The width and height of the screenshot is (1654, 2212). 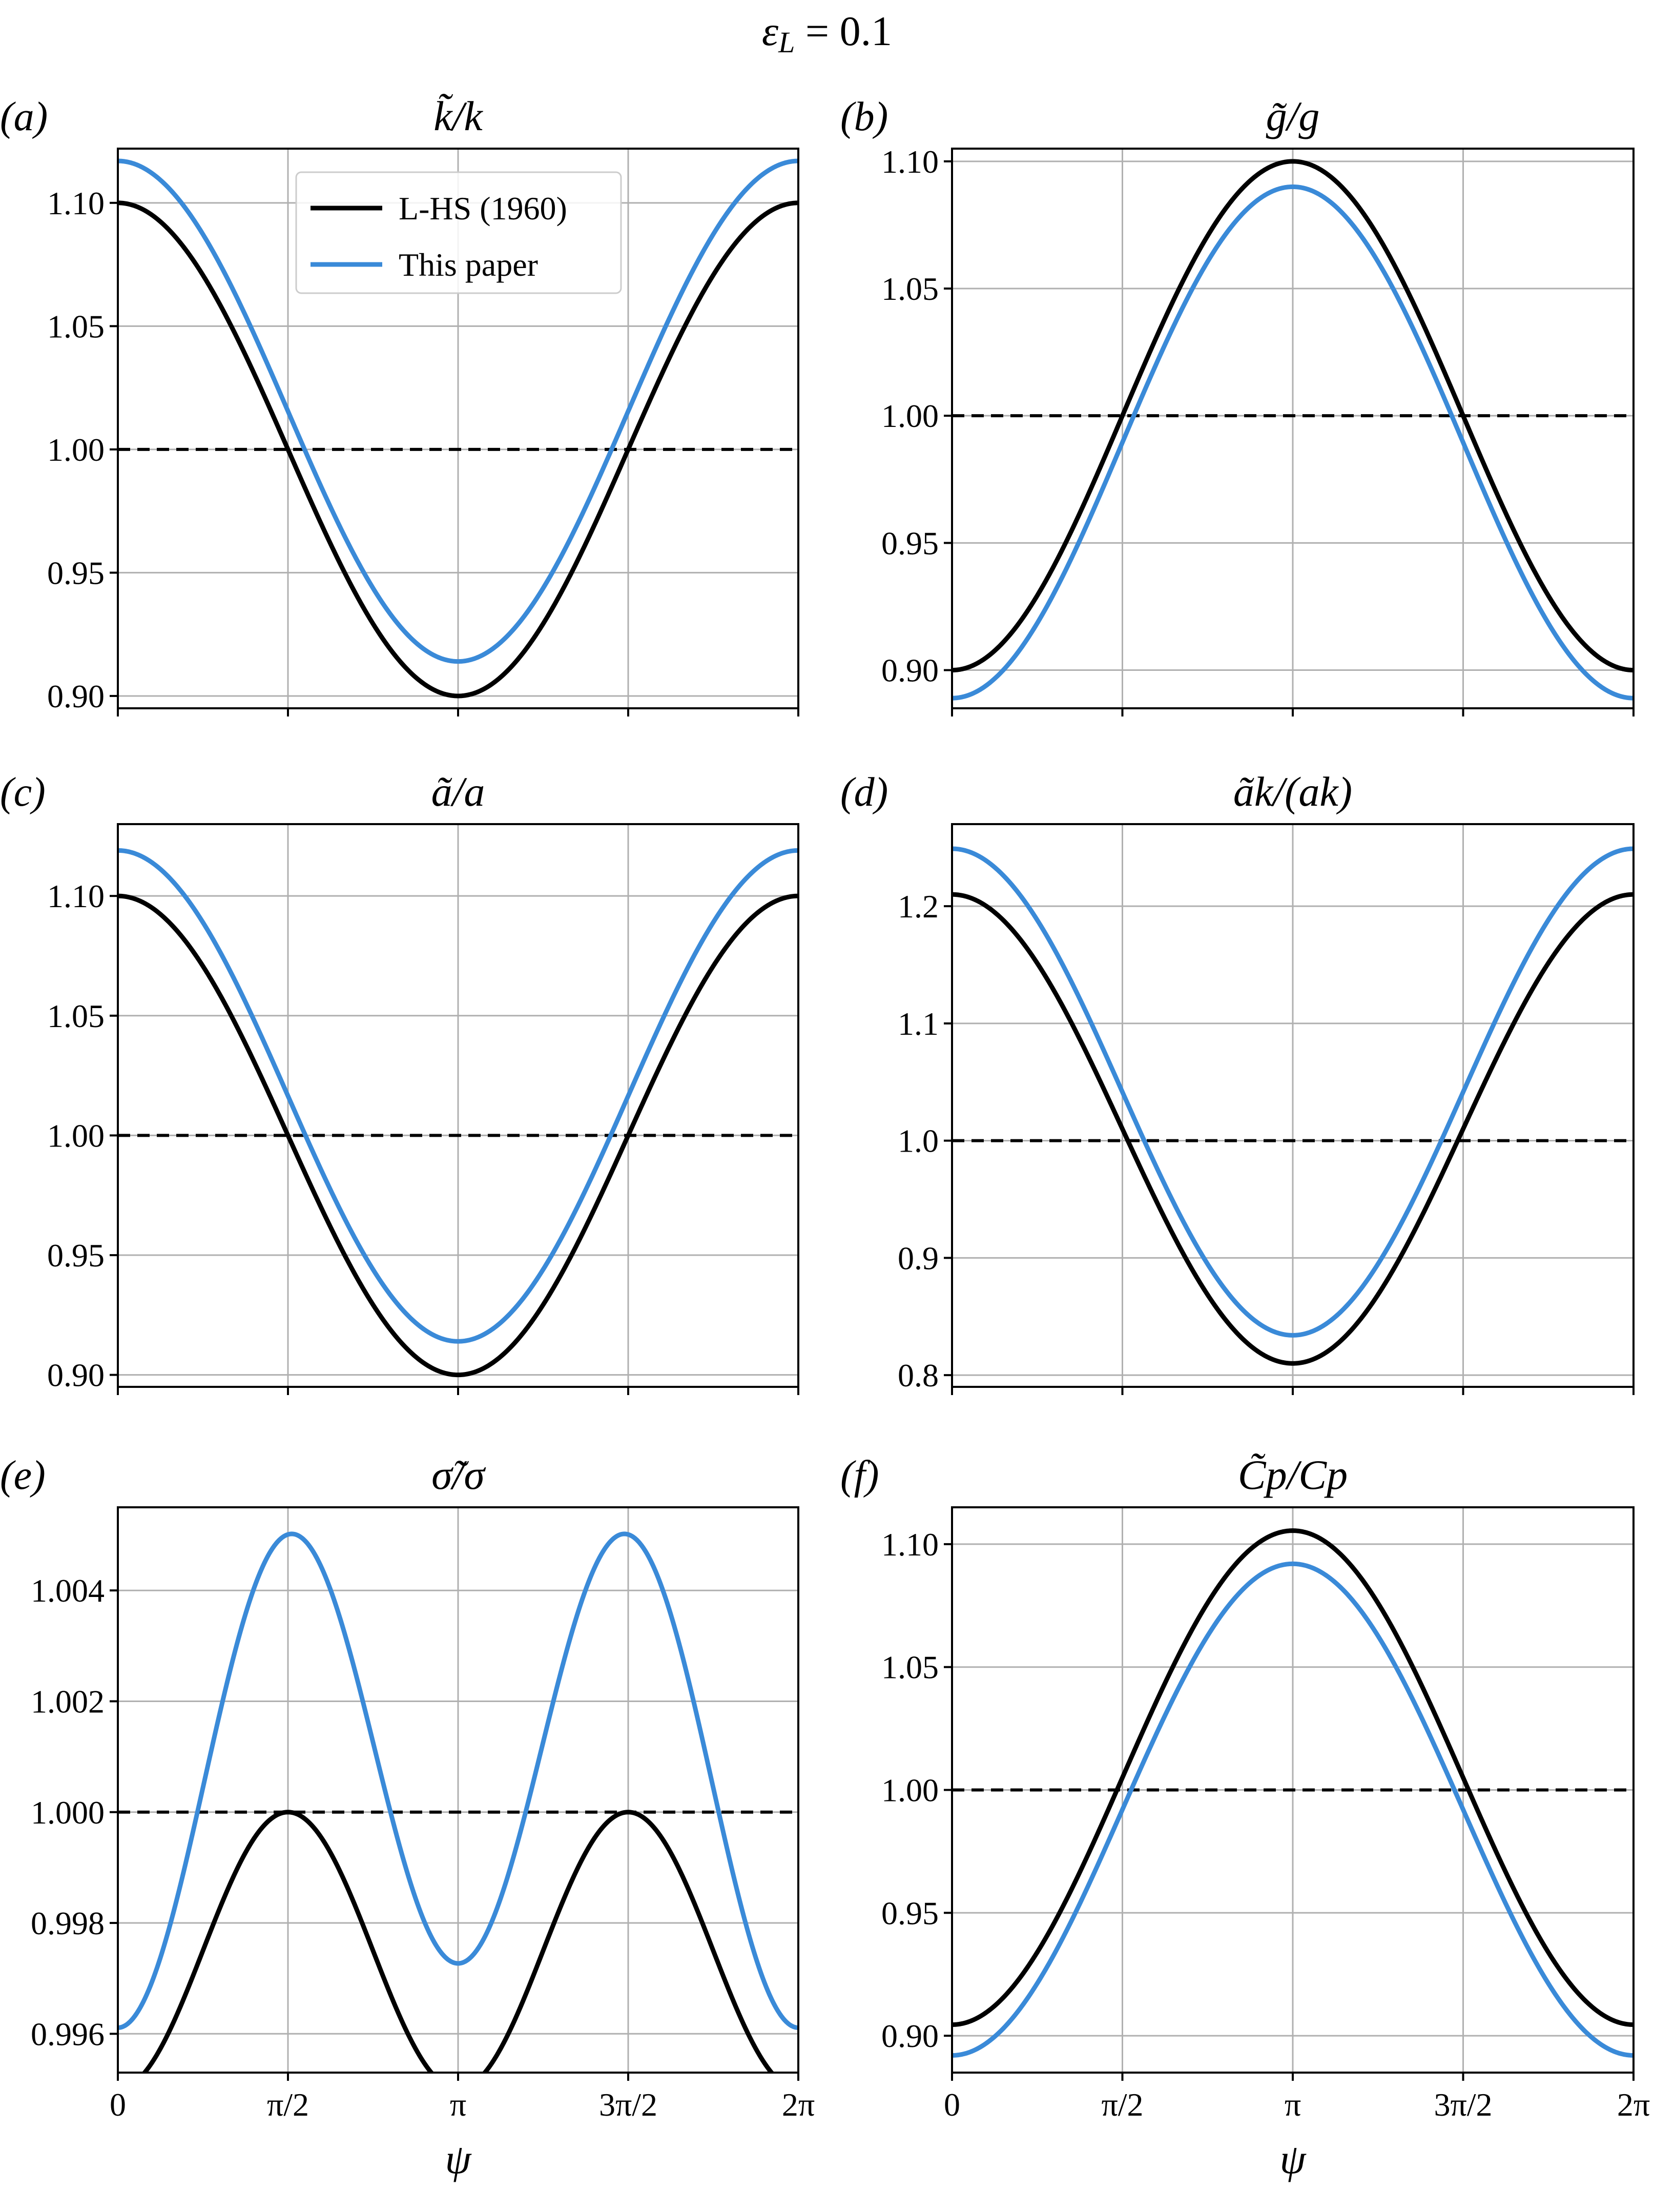 I want to click on figure-suptitle: εL = 0.1, so click(x=827, y=33).